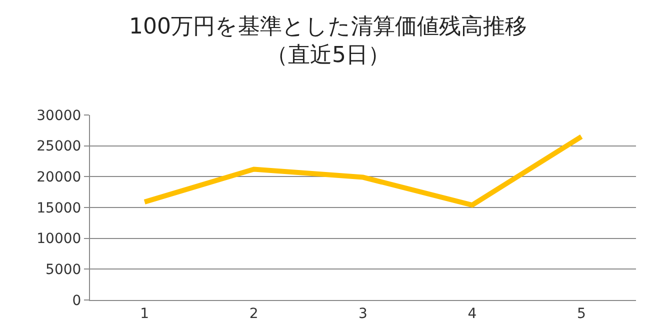 This screenshot has height=334, width=656. What do you see at coordinates (472, 314) in the screenshot?
I see `x-tick-label: 4` at bounding box center [472, 314].